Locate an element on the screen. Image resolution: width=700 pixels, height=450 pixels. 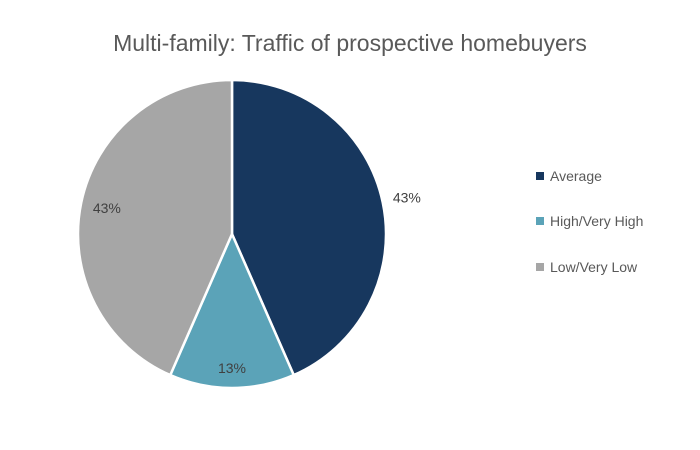
legend-label: Average is located at coordinates (576, 175).